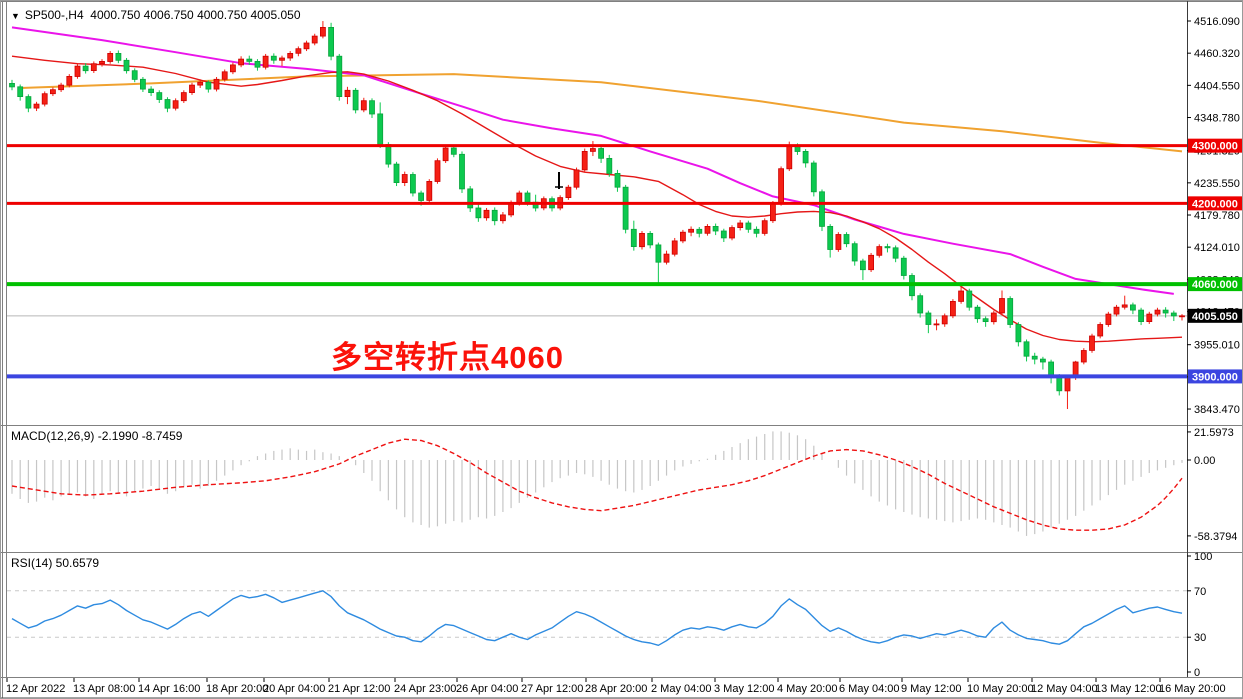 Image resolution: width=1243 pixels, height=699 pixels. I want to click on text-annotation: 多空转折点4060, so click(447, 357).